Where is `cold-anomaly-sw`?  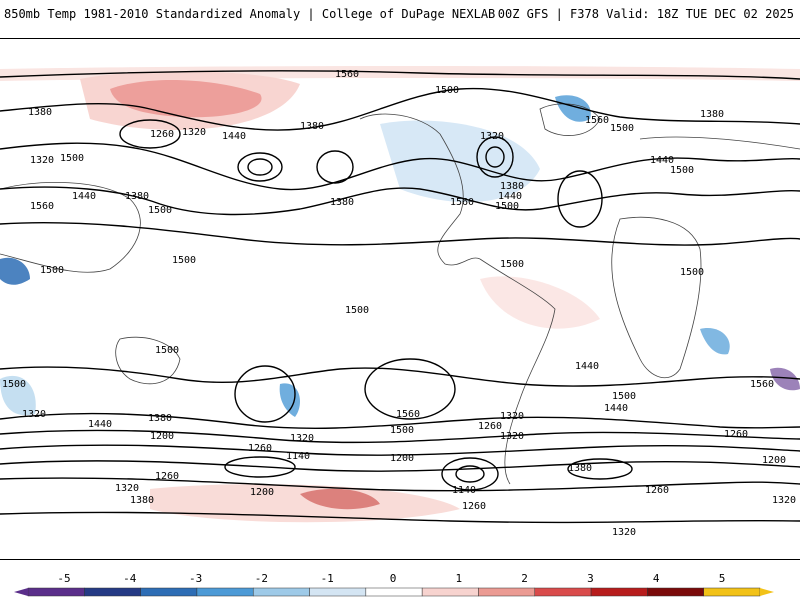
cold-anomaly-sw is located at coordinates (18, 395).